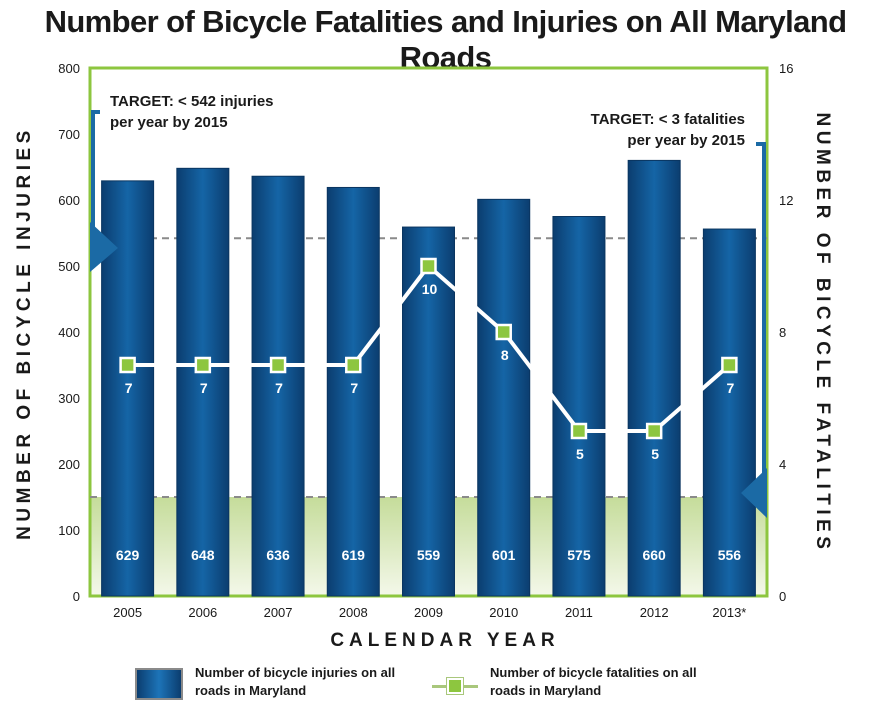 The width and height of the screenshot is (891, 719). What do you see at coordinates (754, 493) in the screenshot?
I see `fatality-target-arrow` at bounding box center [754, 493].